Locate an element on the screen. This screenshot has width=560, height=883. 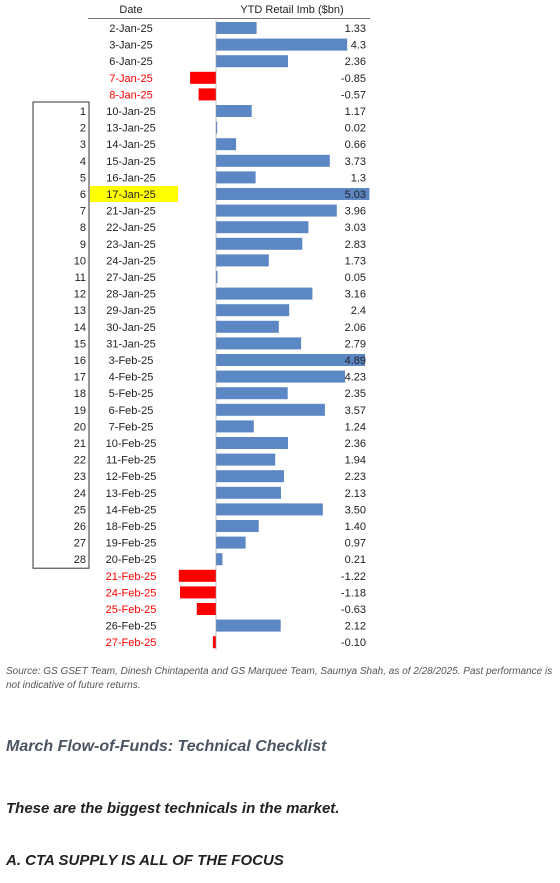
date-label: 24-Jan-25 is located at coordinates (131, 261).